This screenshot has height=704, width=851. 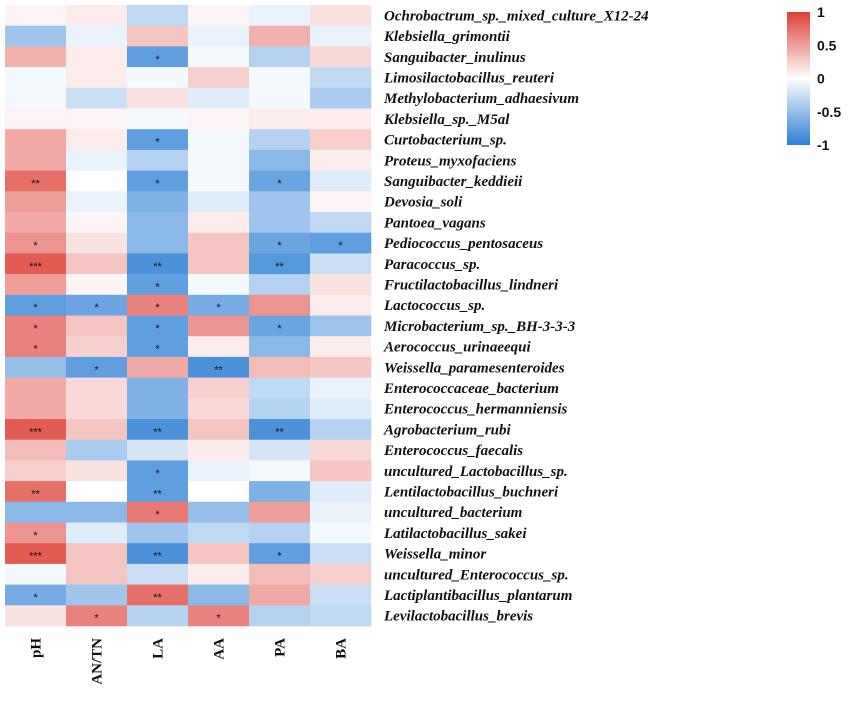 What do you see at coordinates (37, 648) in the screenshot?
I see `column-label: pH` at bounding box center [37, 648].